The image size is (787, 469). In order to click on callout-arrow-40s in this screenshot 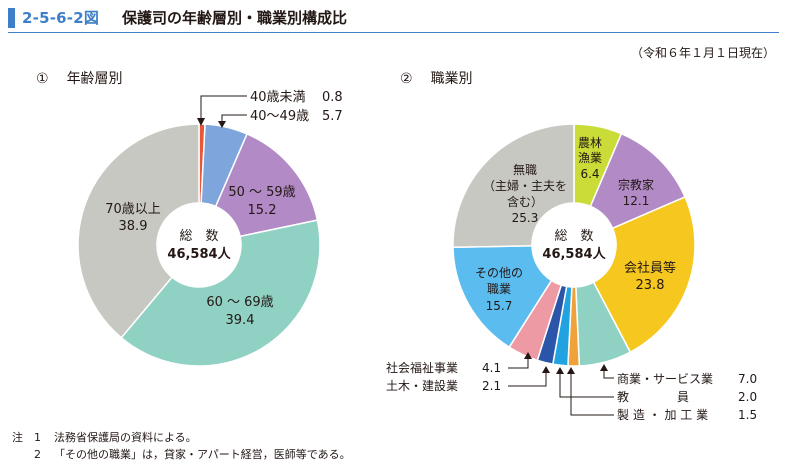, I will do `click(222, 124)`.